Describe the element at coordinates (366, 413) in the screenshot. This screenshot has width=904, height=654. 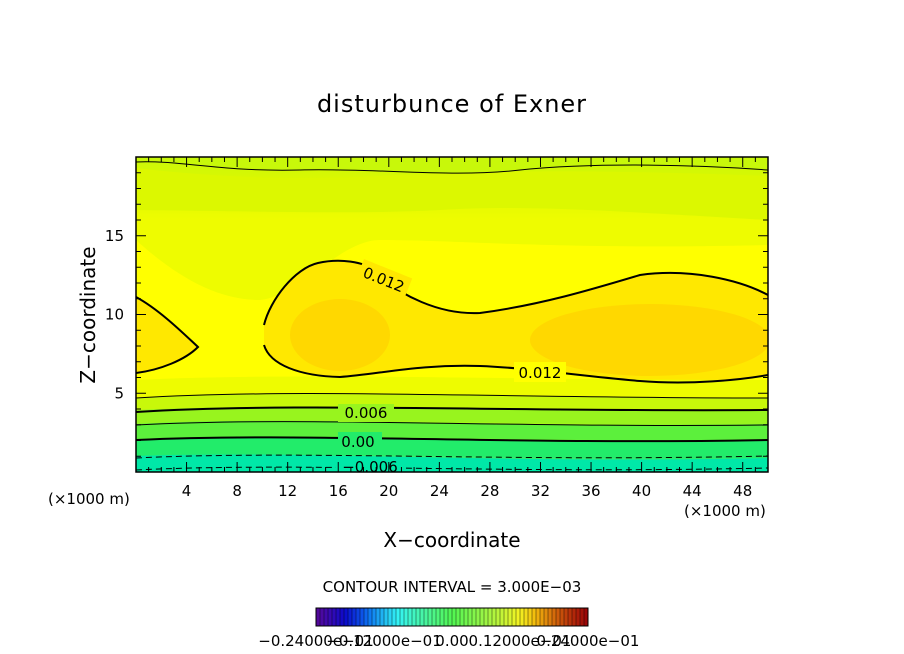
I see `contour-label-2: 0.006` at that location.